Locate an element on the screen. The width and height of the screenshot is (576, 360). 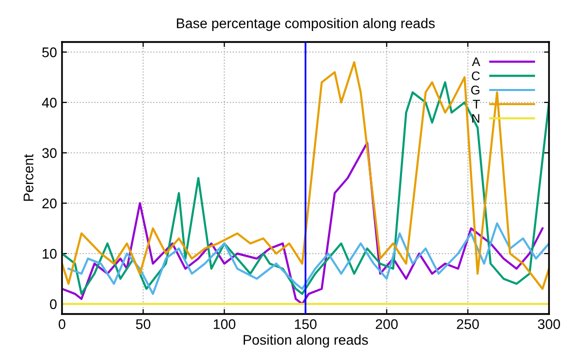
y-tick-label: 50 is located at coordinates (49, 52).